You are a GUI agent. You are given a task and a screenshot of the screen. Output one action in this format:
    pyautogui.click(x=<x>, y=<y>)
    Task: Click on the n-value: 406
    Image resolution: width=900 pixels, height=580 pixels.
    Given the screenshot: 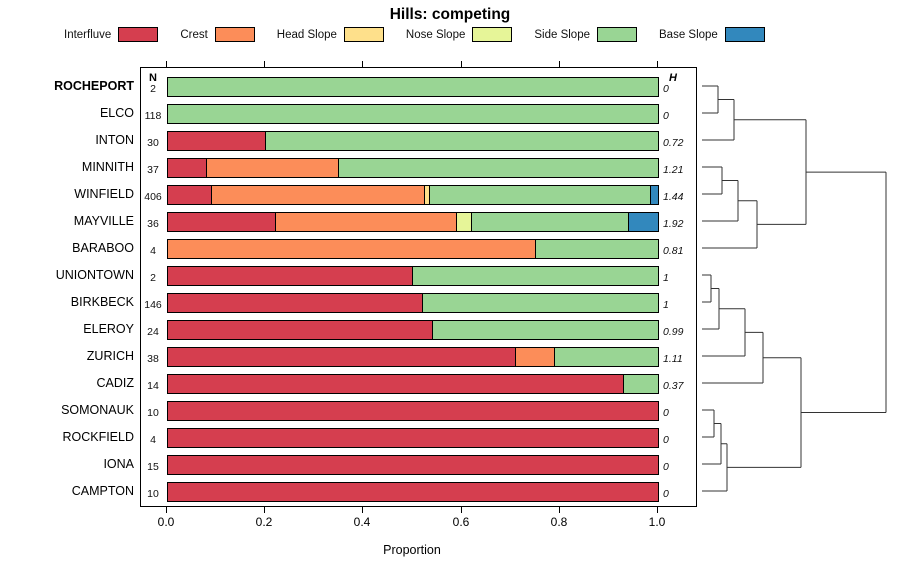 What is the action you would take?
    pyautogui.click(x=153, y=197)
    